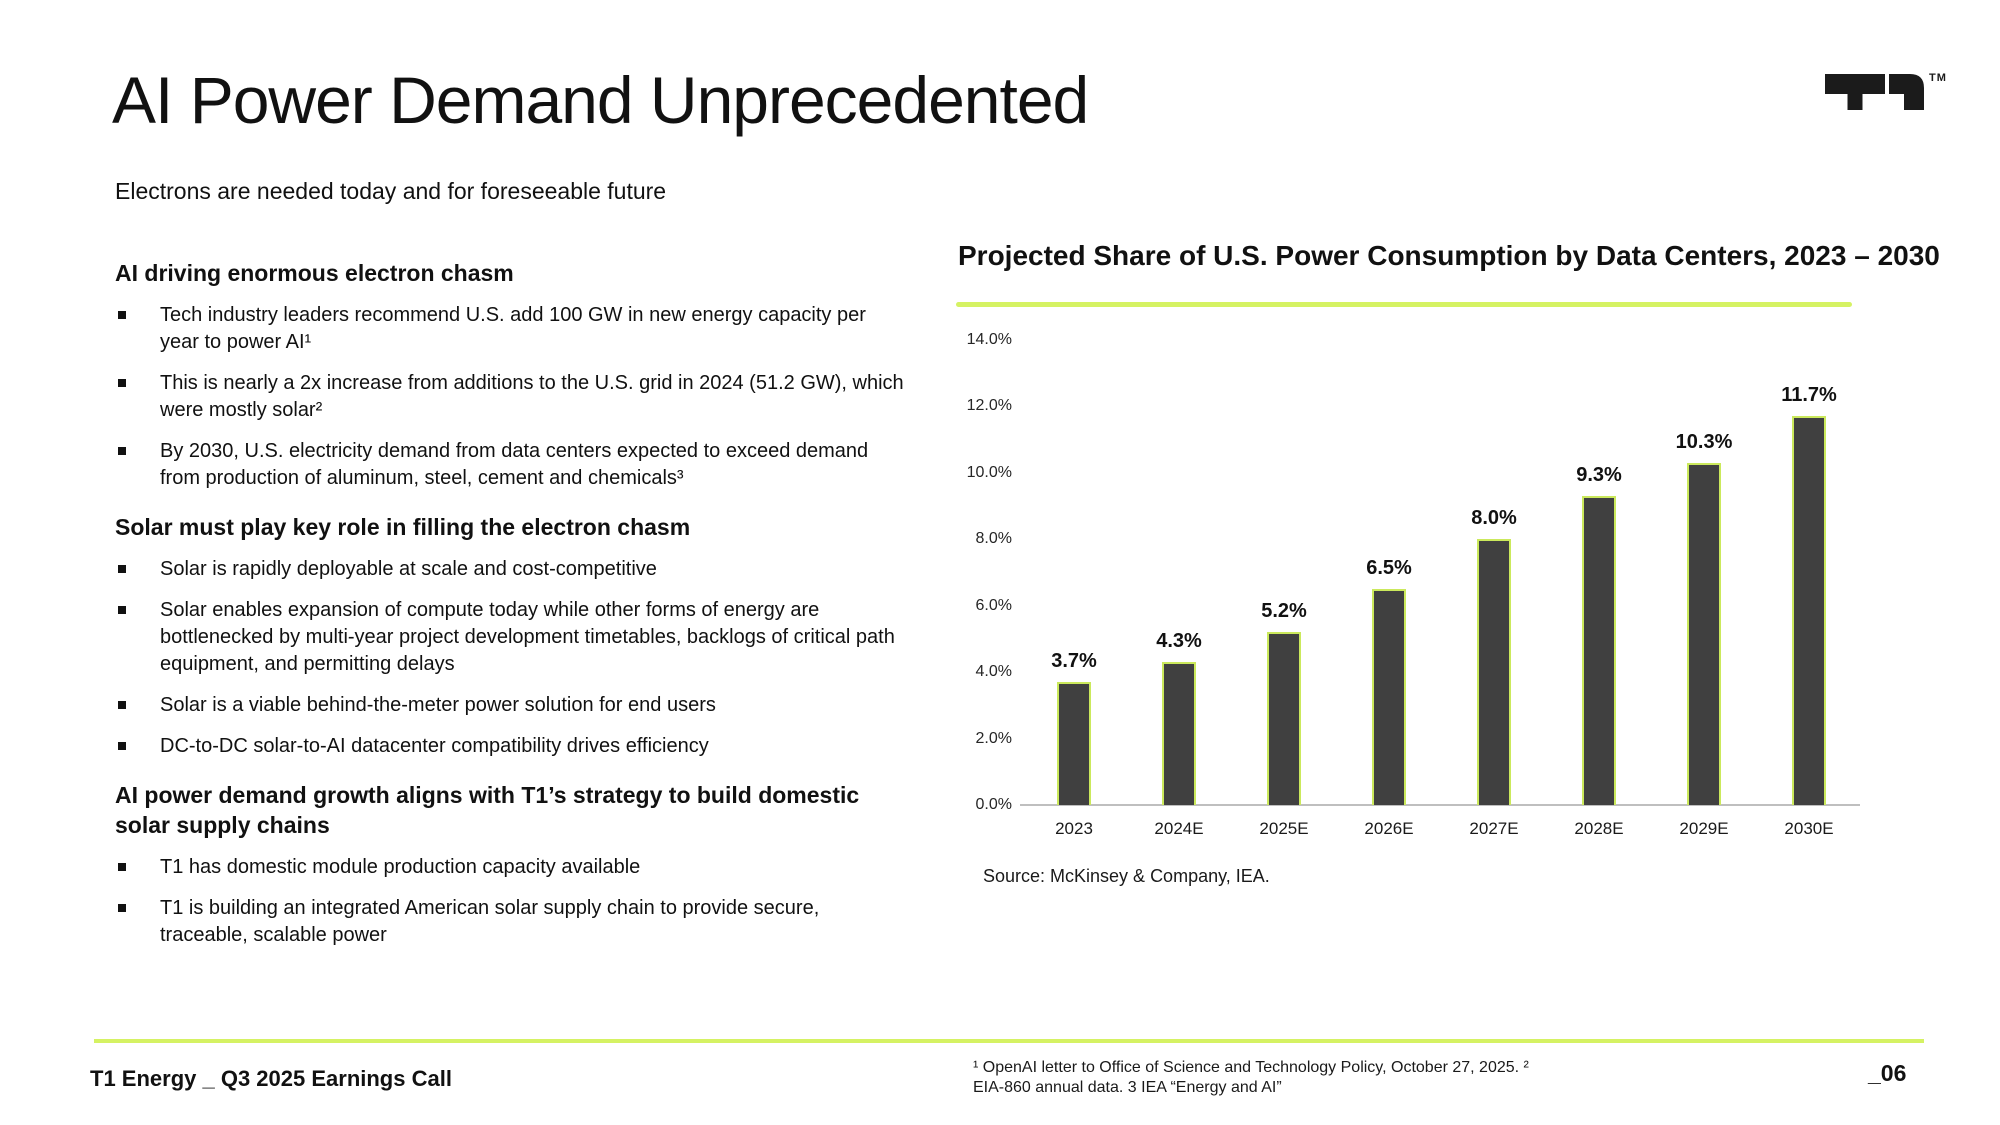 The image size is (2000, 1125). What do you see at coordinates (314, 273) in the screenshot?
I see `section-heading: AI driving enormous electron chasm` at bounding box center [314, 273].